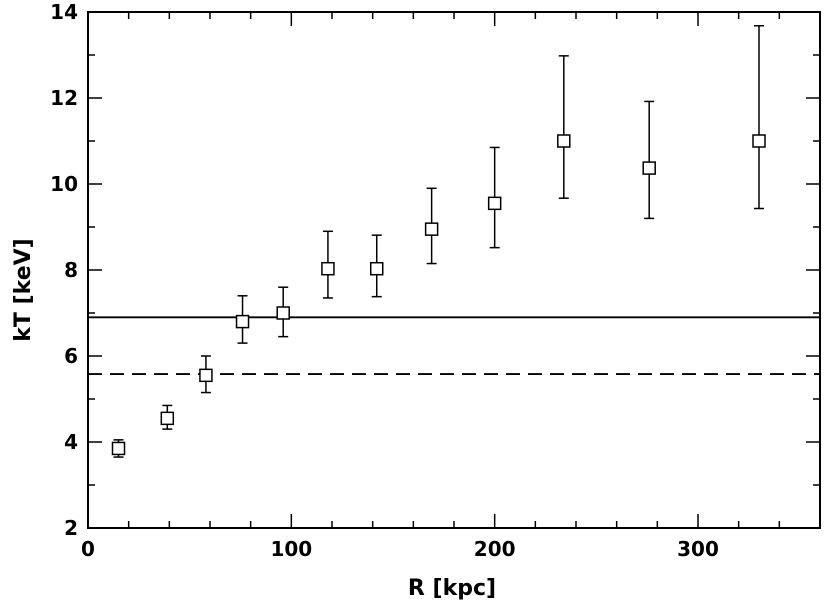 The height and width of the screenshot is (610, 830). What do you see at coordinates (454, 345) in the screenshot?
I see `hlines-group` at bounding box center [454, 345].